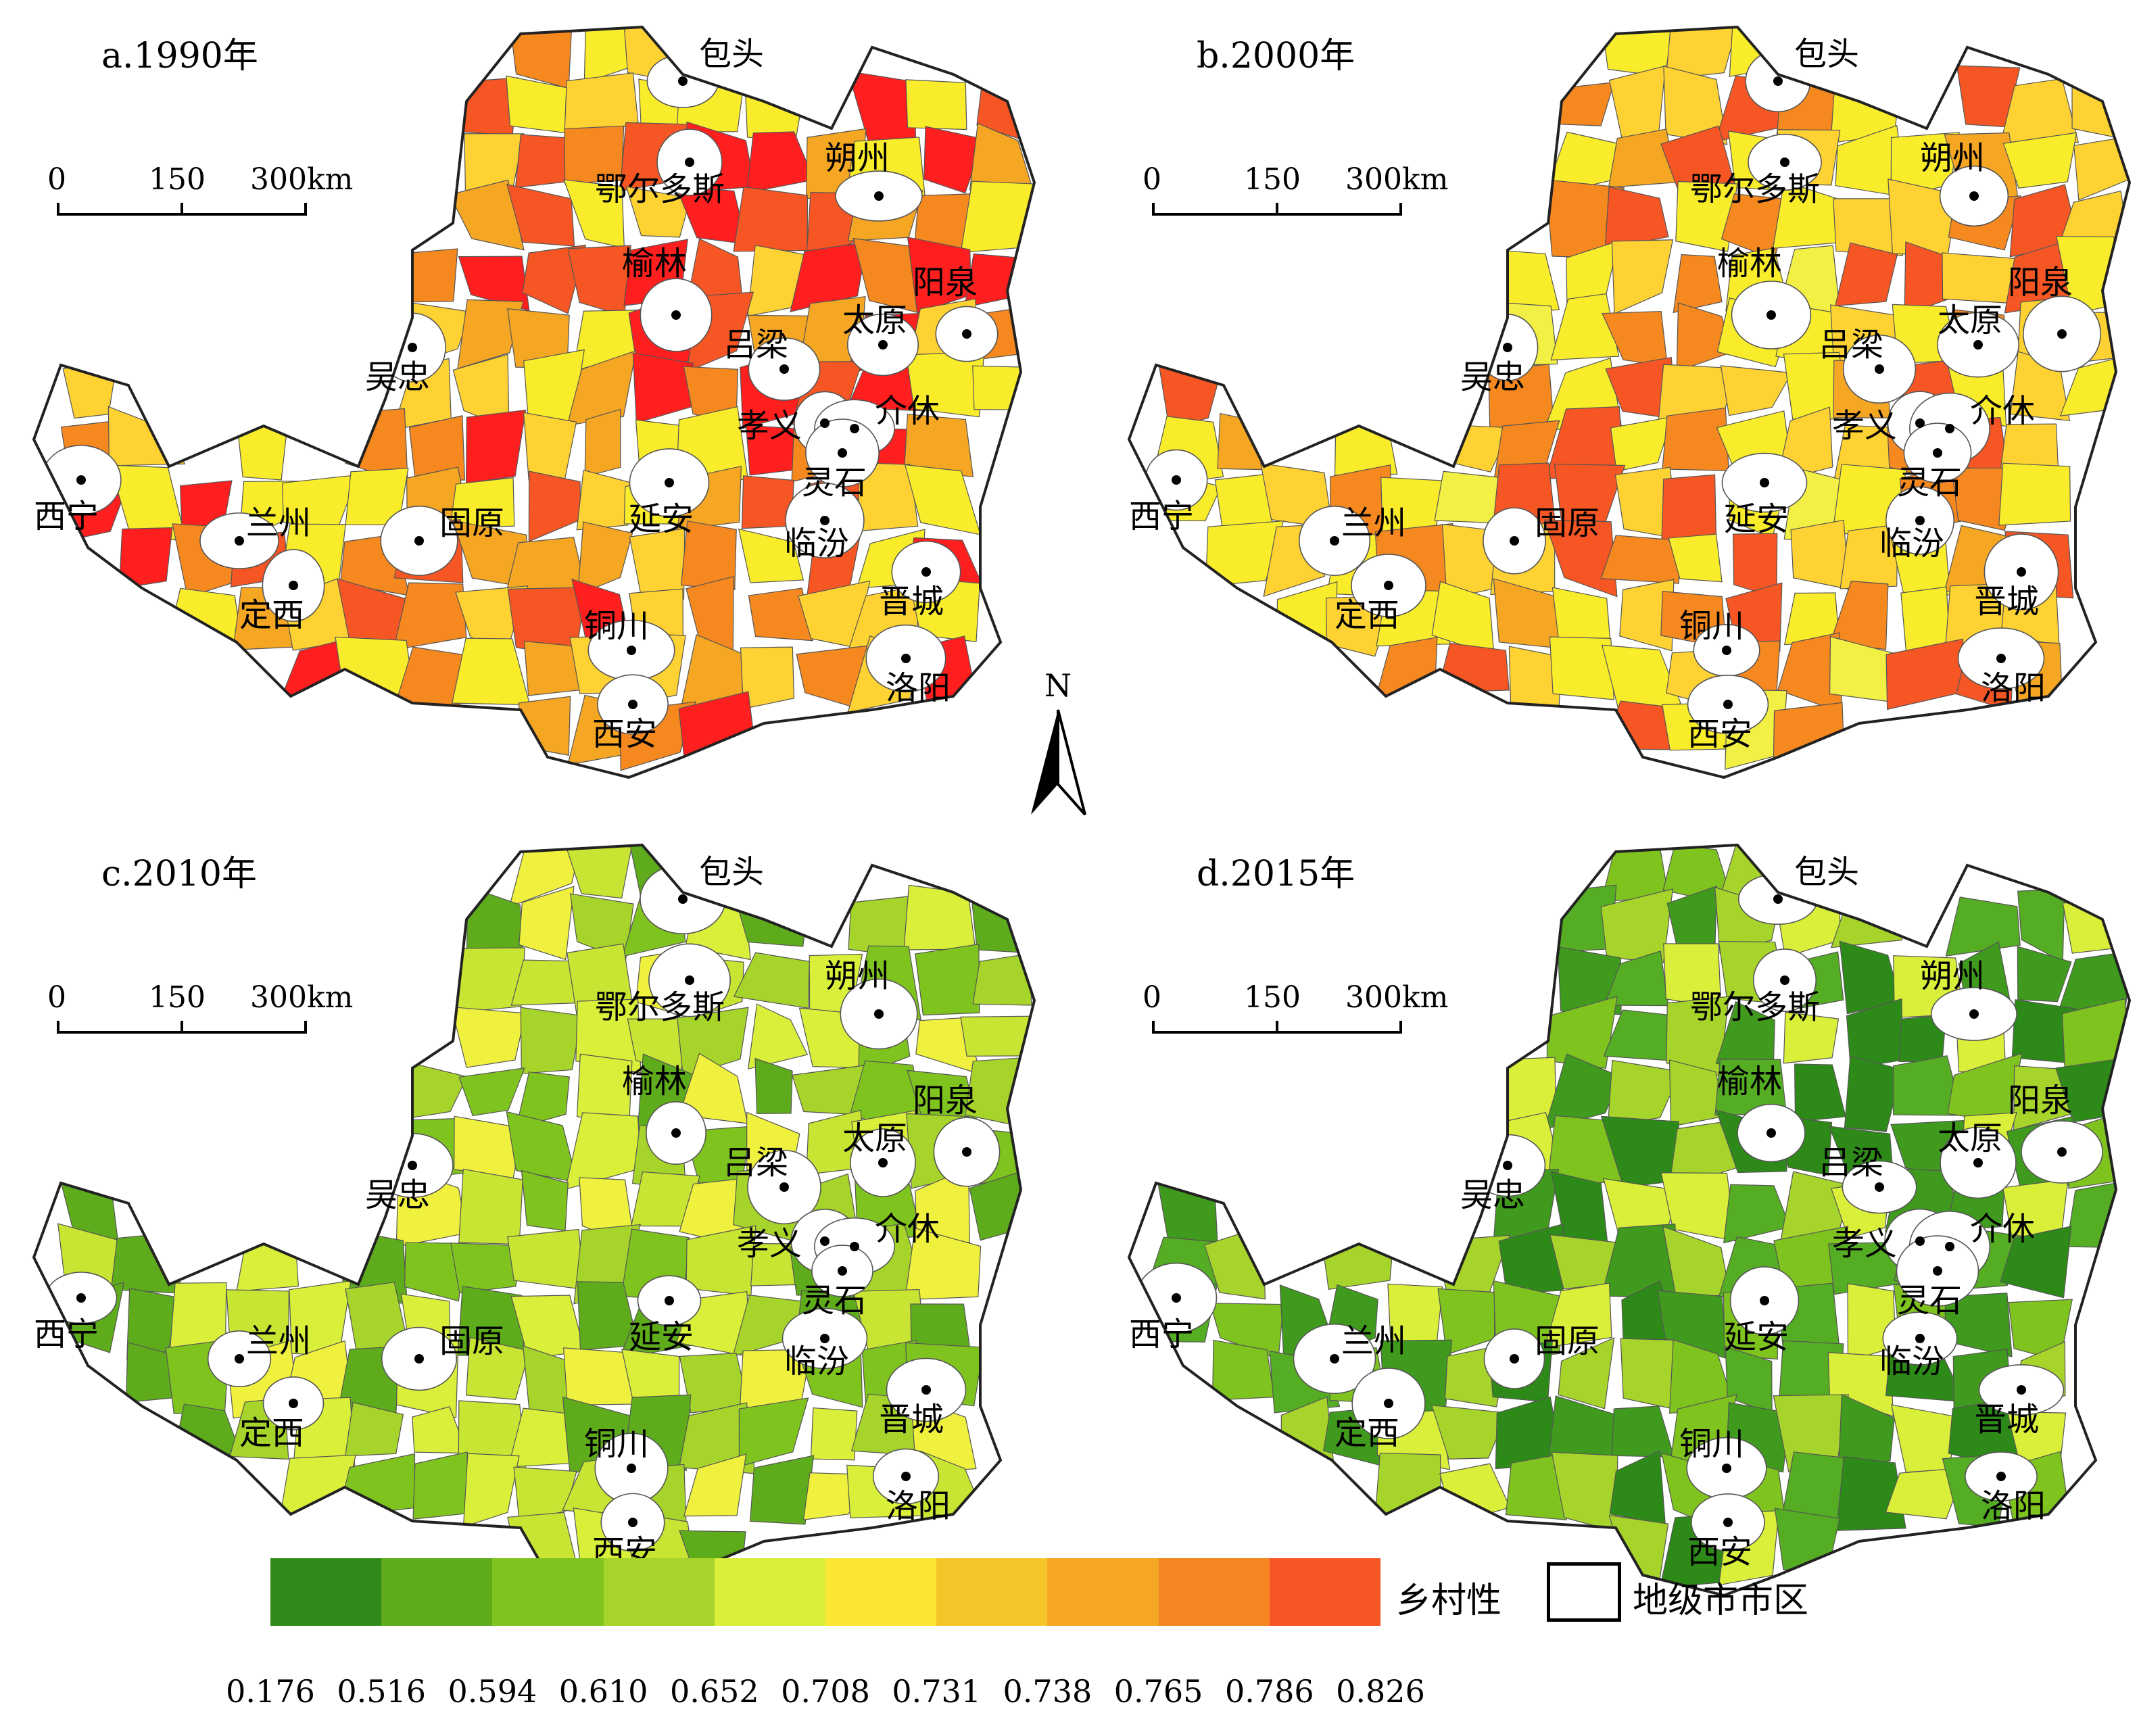  I want to click on city-label: 朔州, so click(1952, 976).